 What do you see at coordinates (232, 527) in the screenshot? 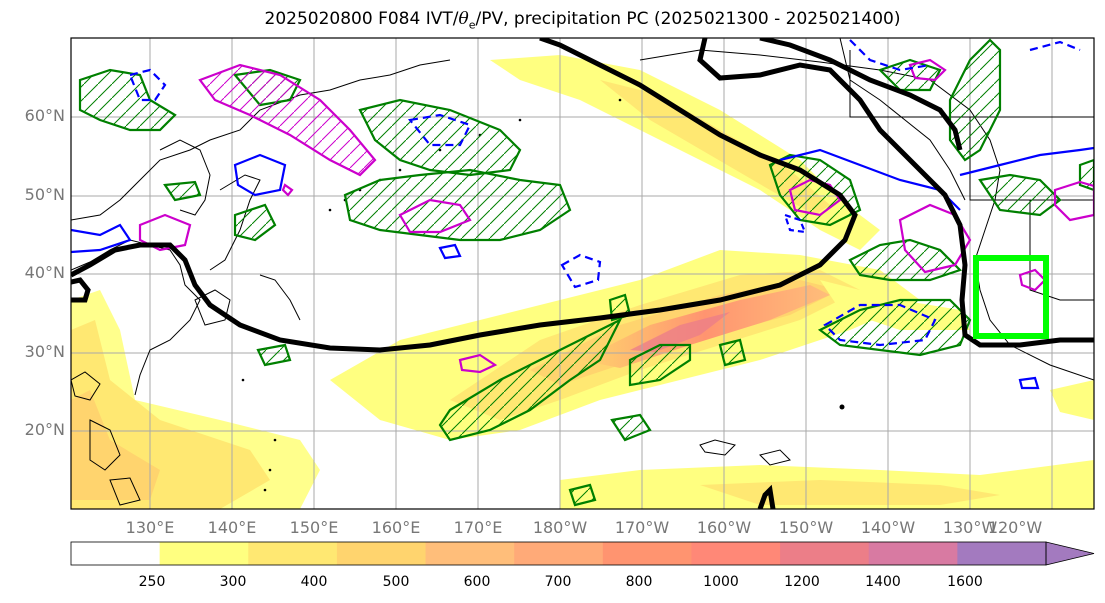
I see `lon-label-140e: 140°E` at bounding box center [232, 527].